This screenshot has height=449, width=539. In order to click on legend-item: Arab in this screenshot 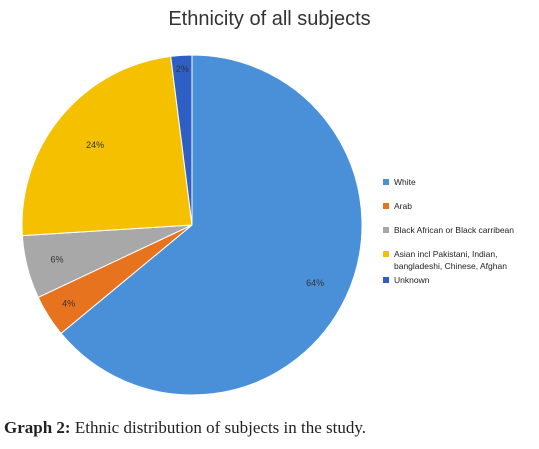, I will do `click(397, 206)`.